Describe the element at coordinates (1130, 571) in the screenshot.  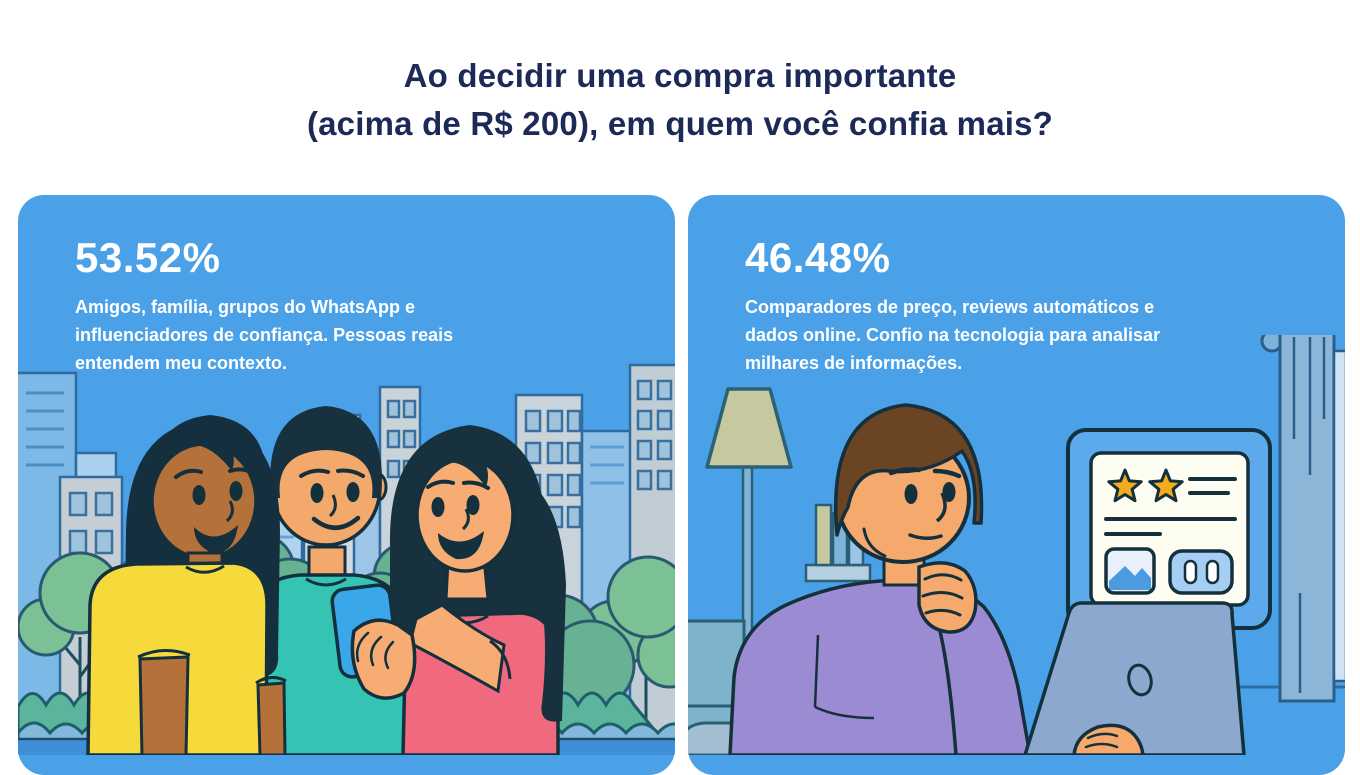
I see `image-placeholder-icon` at that location.